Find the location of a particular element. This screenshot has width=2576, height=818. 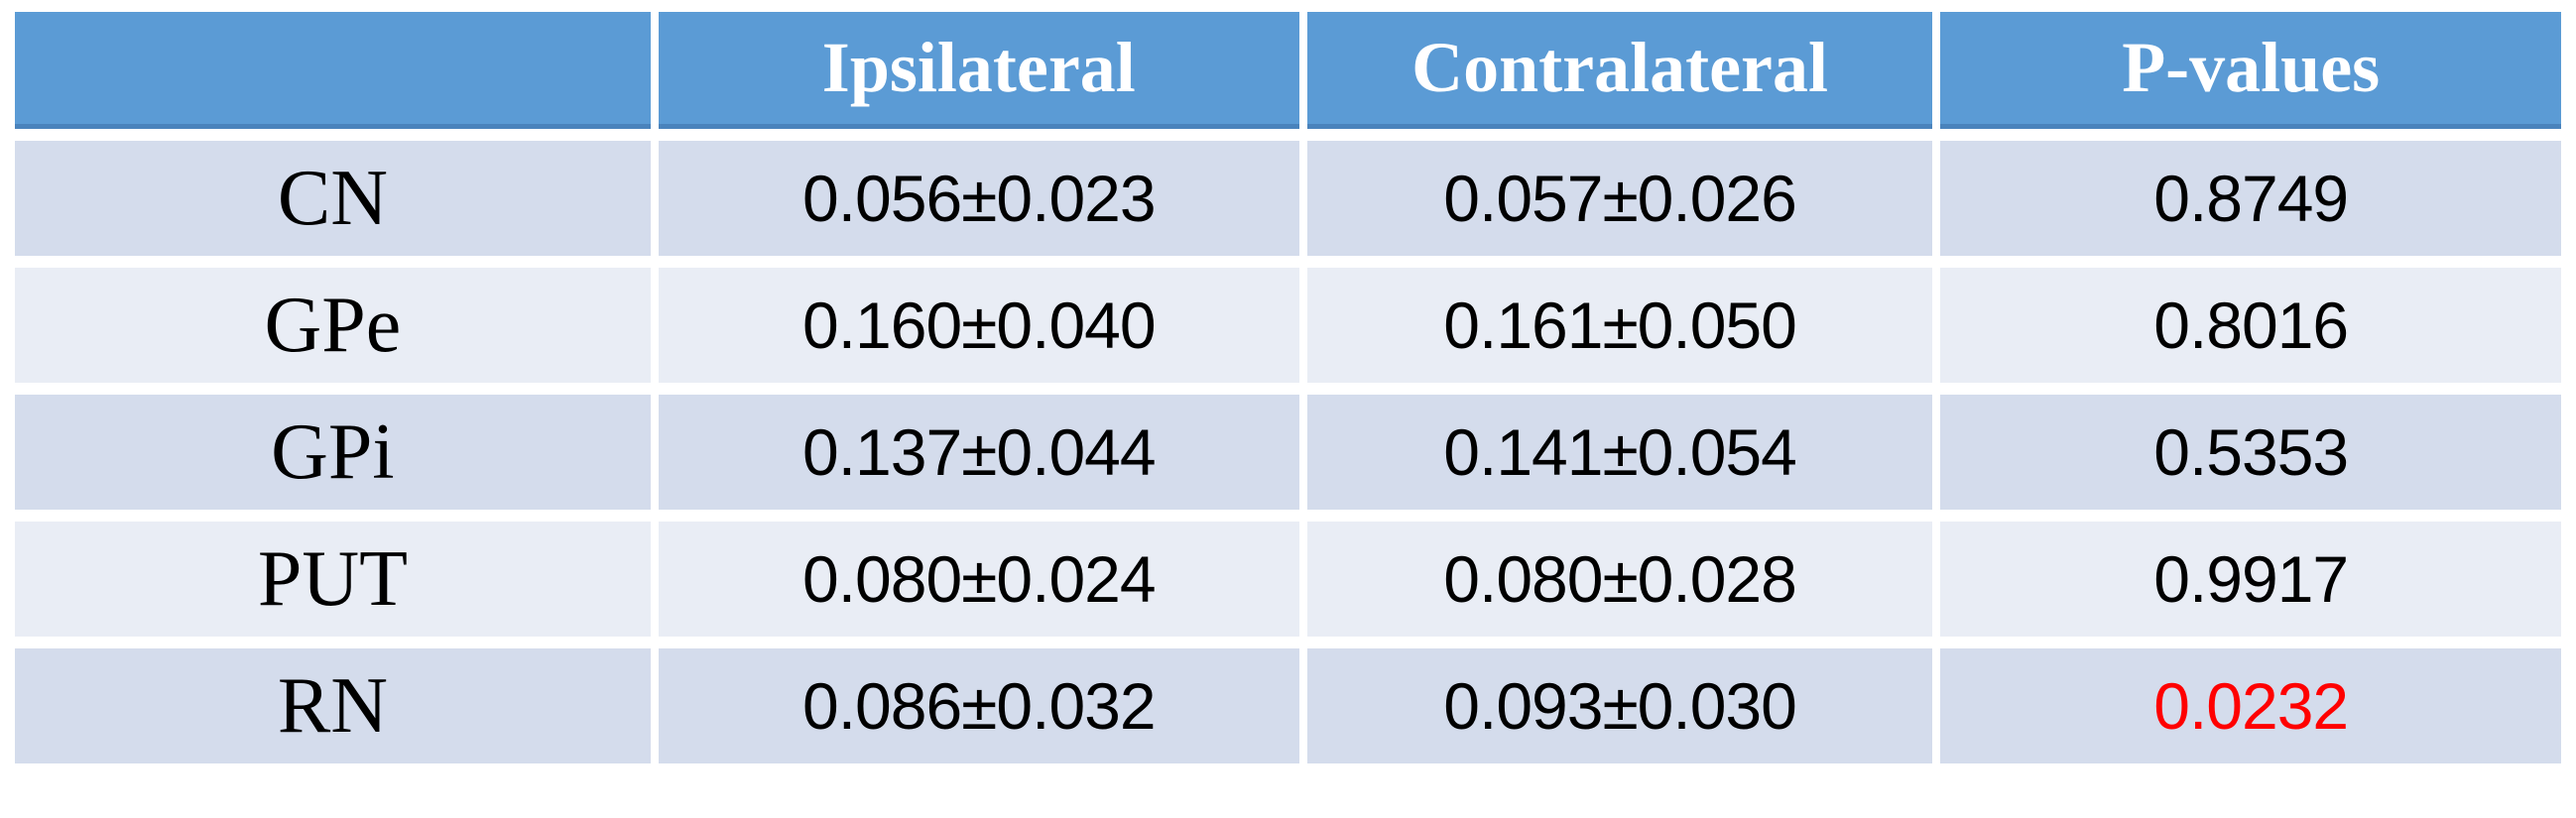

table-row: RN 0.086±0.032 0.093±0.030 0.0232 is located at coordinates (1288, 705).